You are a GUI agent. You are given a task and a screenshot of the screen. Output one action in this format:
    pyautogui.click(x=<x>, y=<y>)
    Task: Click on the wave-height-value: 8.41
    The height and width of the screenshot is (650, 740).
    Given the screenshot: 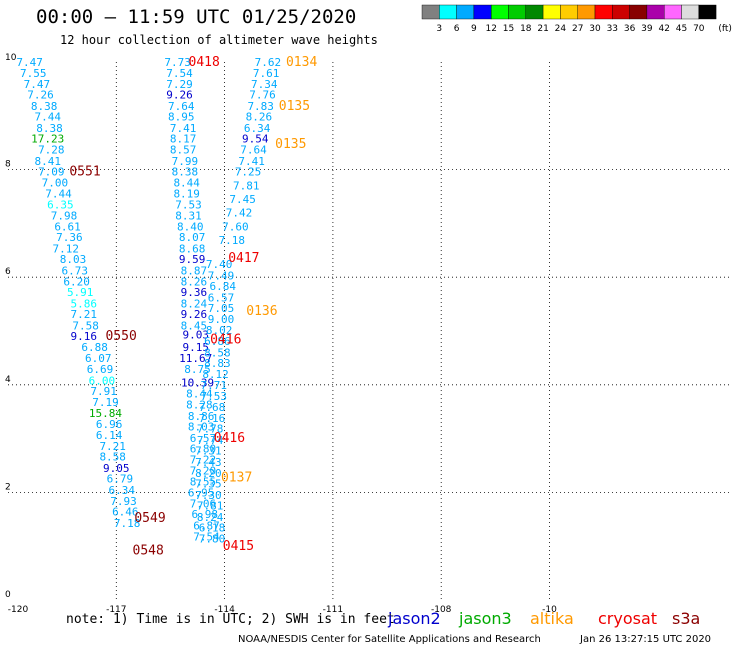 What is the action you would take?
    pyautogui.click(x=47, y=161)
    